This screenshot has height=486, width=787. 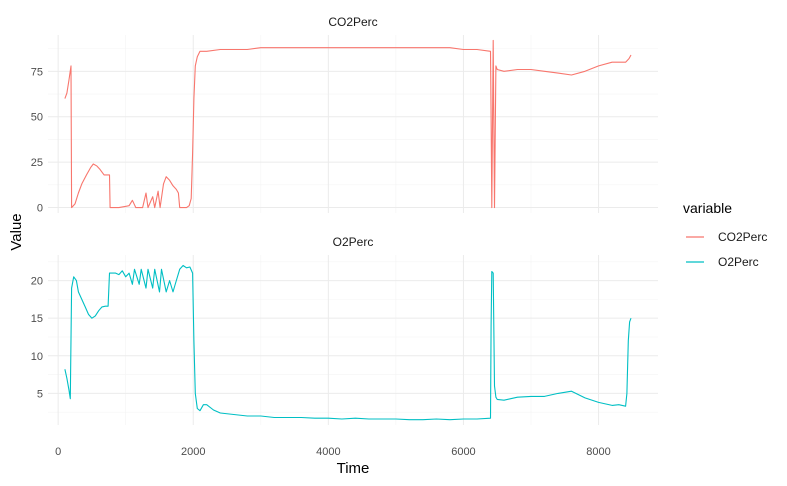 What do you see at coordinates (40, 394) in the screenshot?
I see `y-tick-label: 5` at bounding box center [40, 394].